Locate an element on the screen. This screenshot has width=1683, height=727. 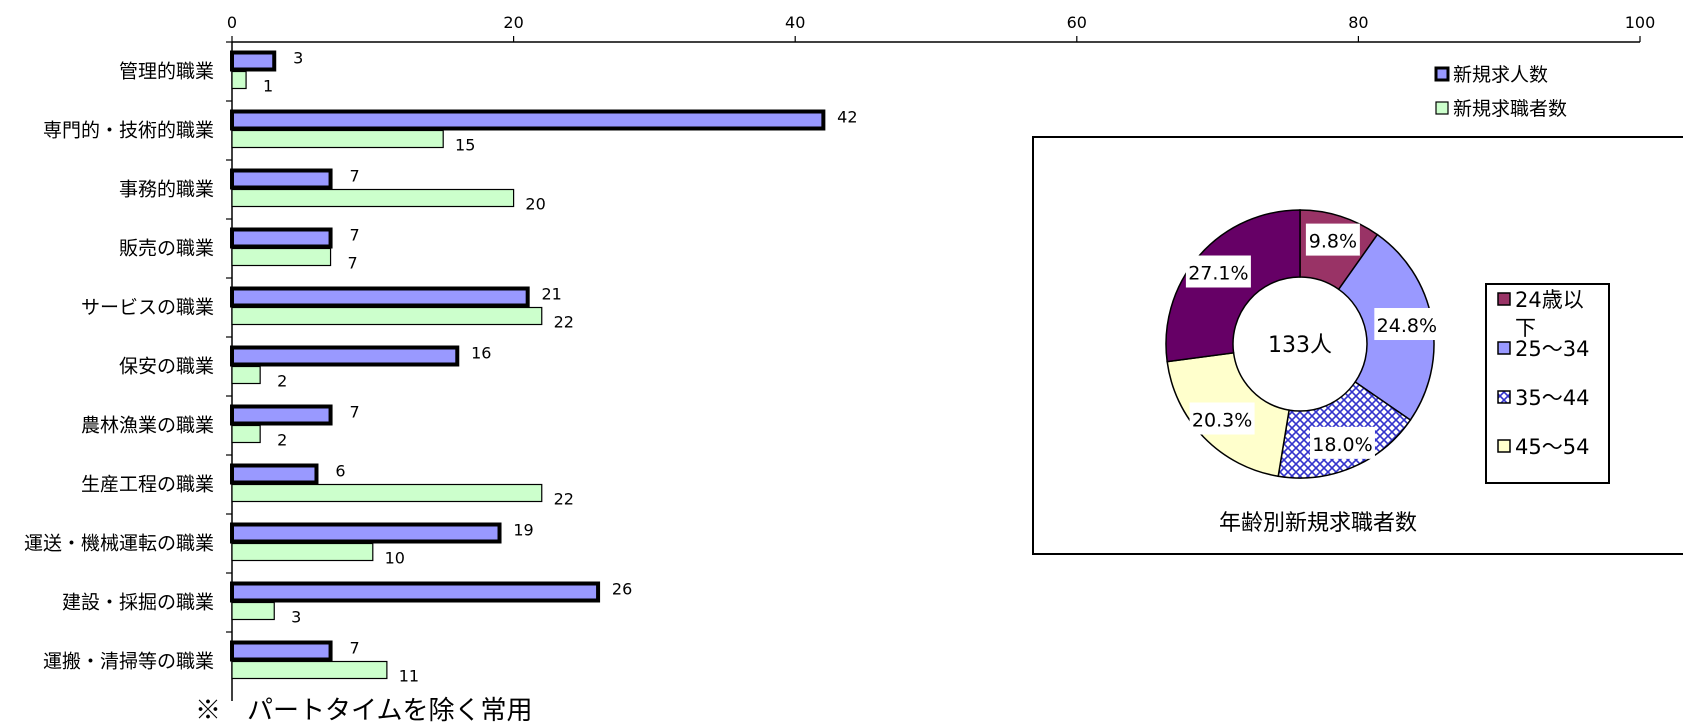
x-tick-label: 40 is located at coordinates (795, 22).